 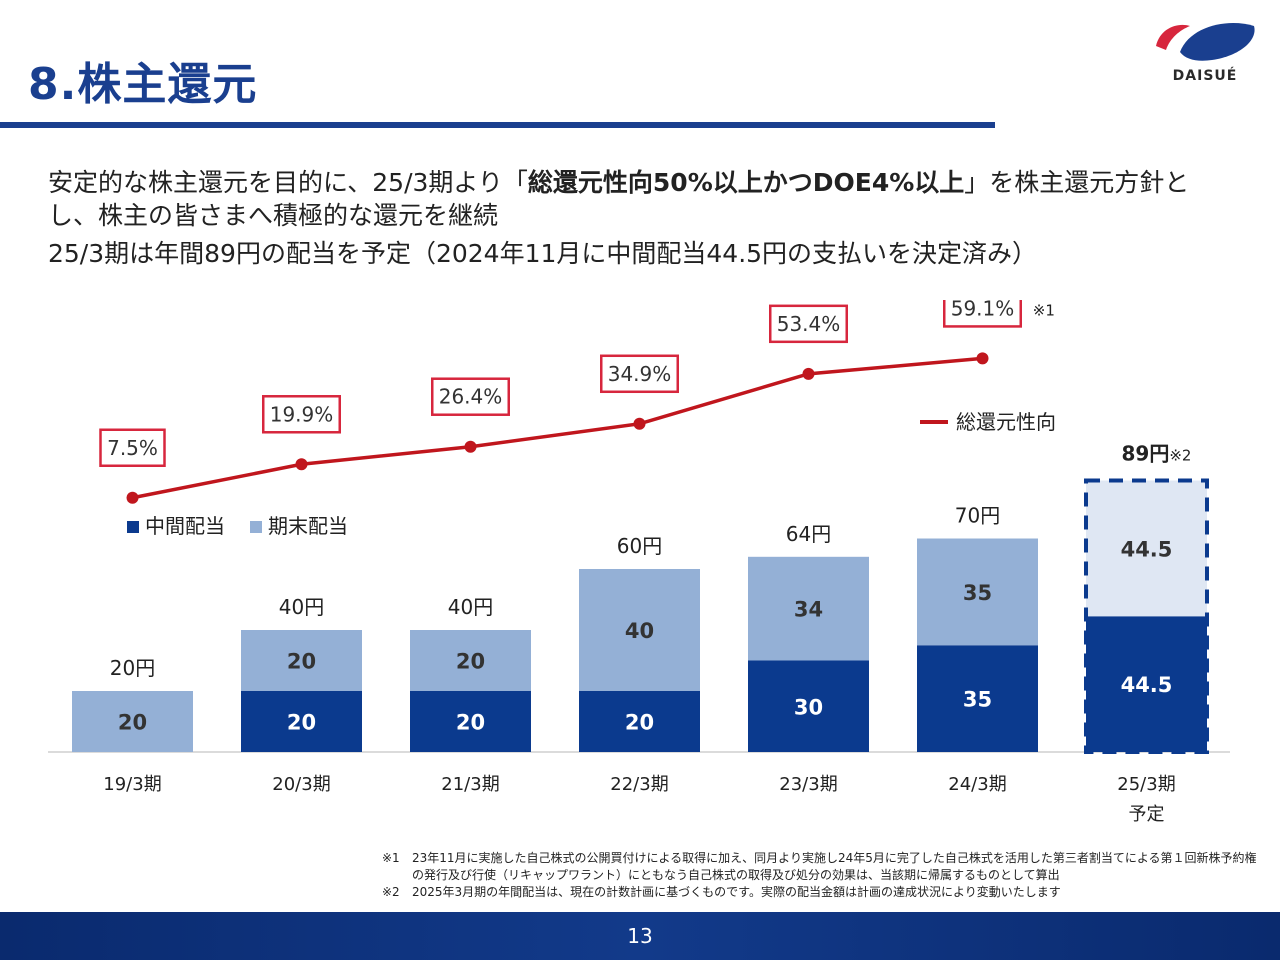 What do you see at coordinates (132, 784) in the screenshot?
I see `x-tick-label: 19/3期` at bounding box center [132, 784].